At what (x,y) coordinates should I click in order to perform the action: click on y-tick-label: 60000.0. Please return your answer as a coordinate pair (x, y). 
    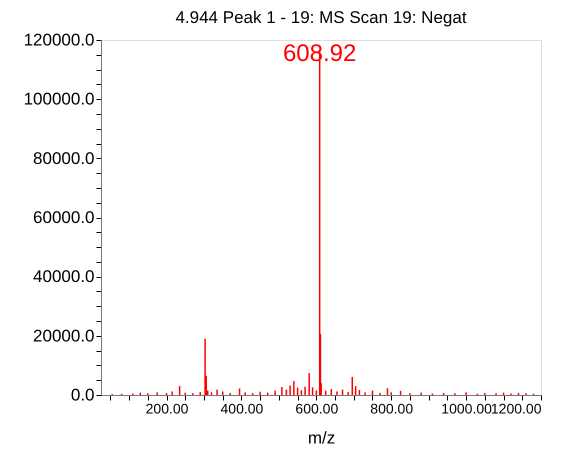
    Looking at the image, I should click on (63, 217).